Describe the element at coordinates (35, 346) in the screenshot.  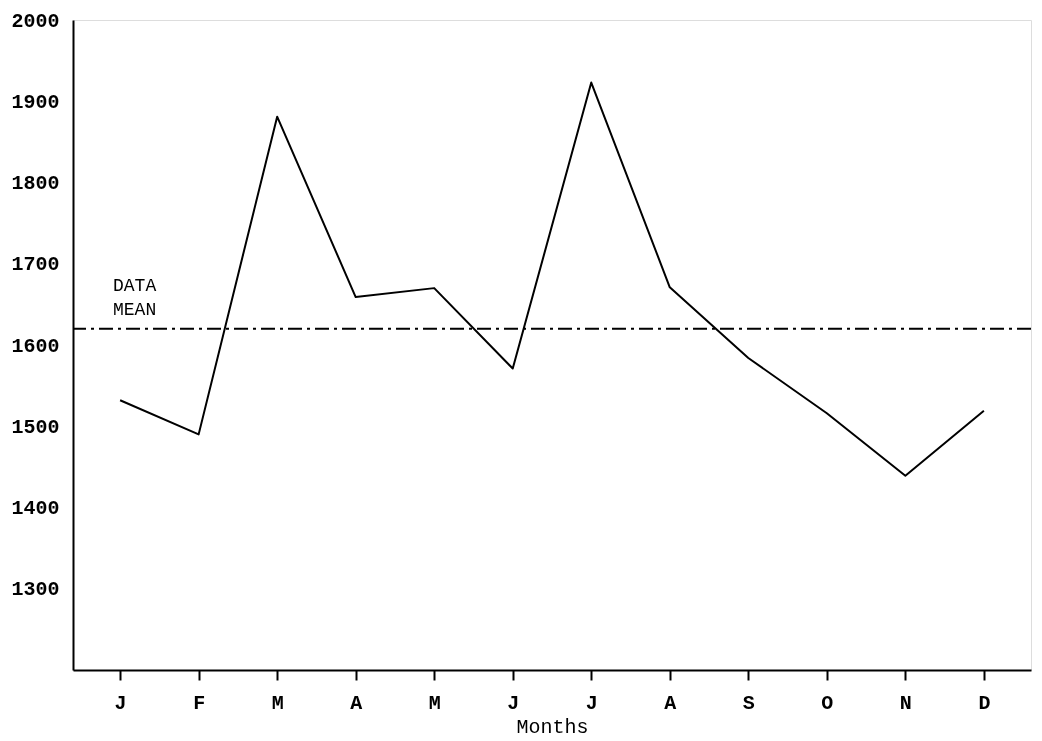
I see `y-tick-label: 1600` at that location.